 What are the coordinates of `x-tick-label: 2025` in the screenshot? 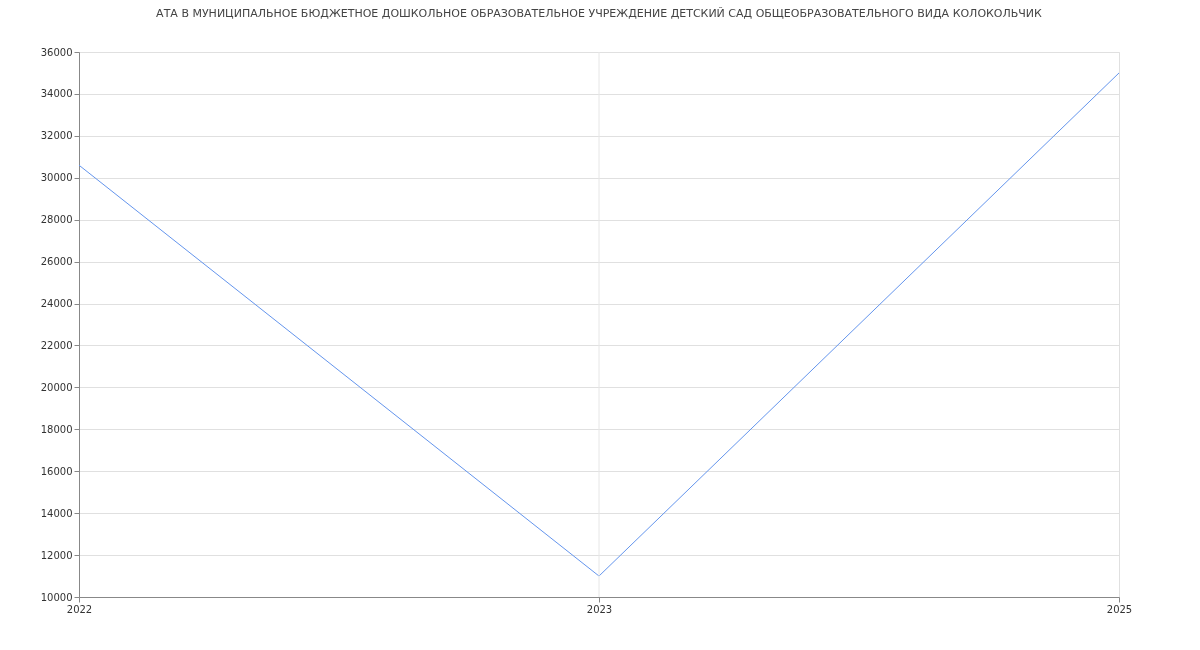 It's located at (1119, 609).